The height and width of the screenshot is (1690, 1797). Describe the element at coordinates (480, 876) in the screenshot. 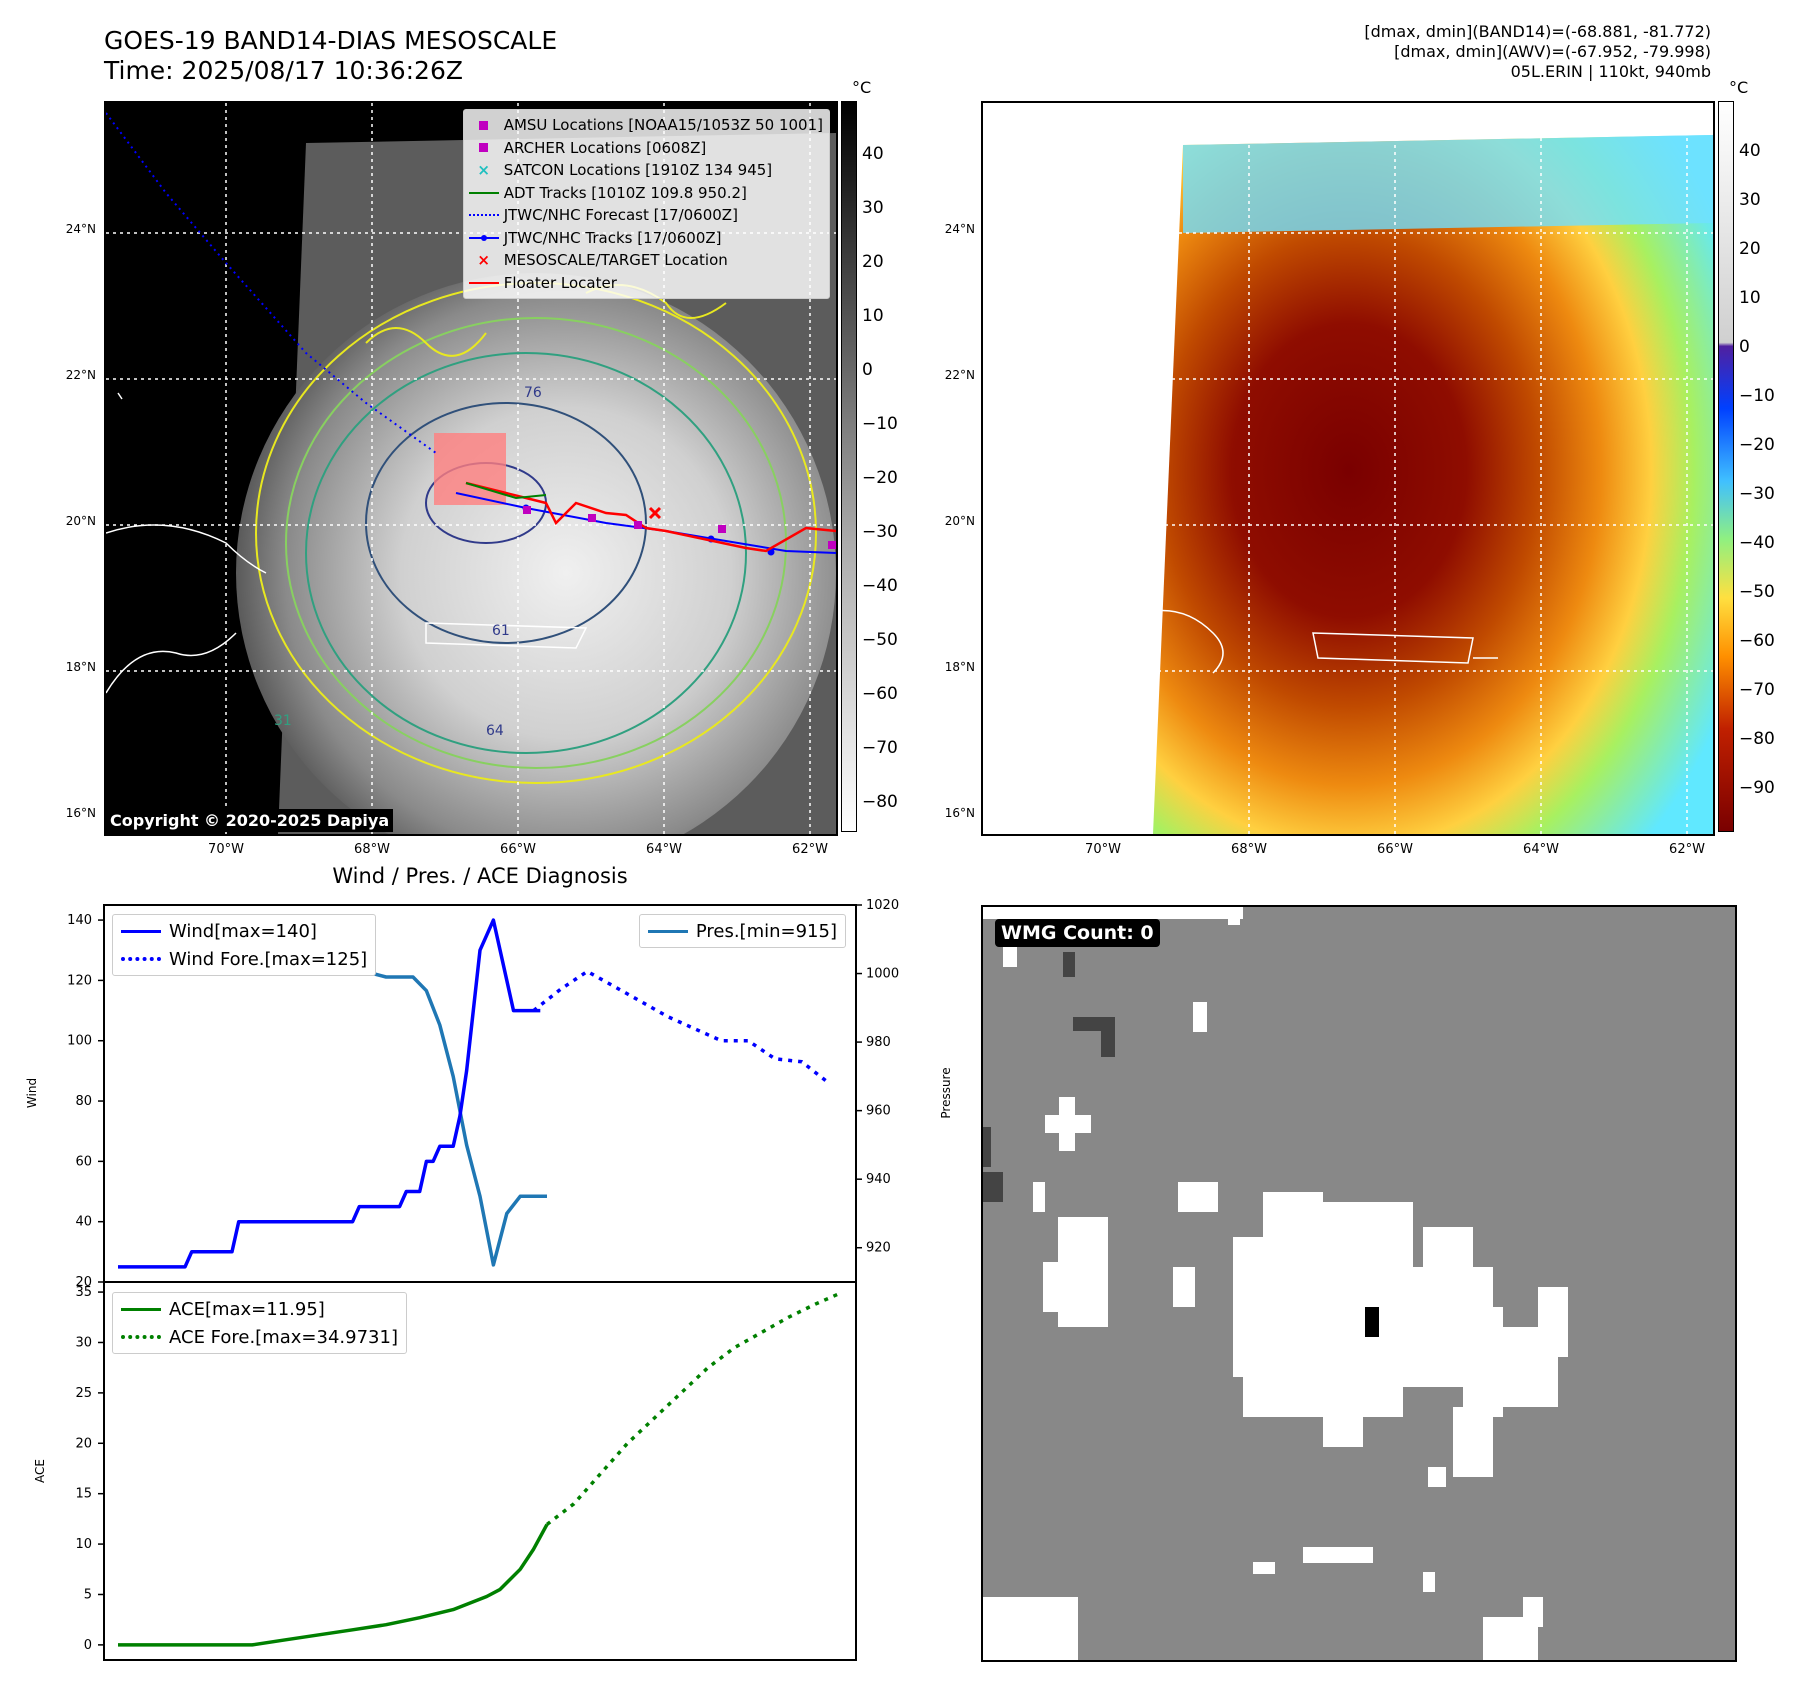

I see `diagnosis-title: Wind / Pres. / ACE Diagnosis` at that location.